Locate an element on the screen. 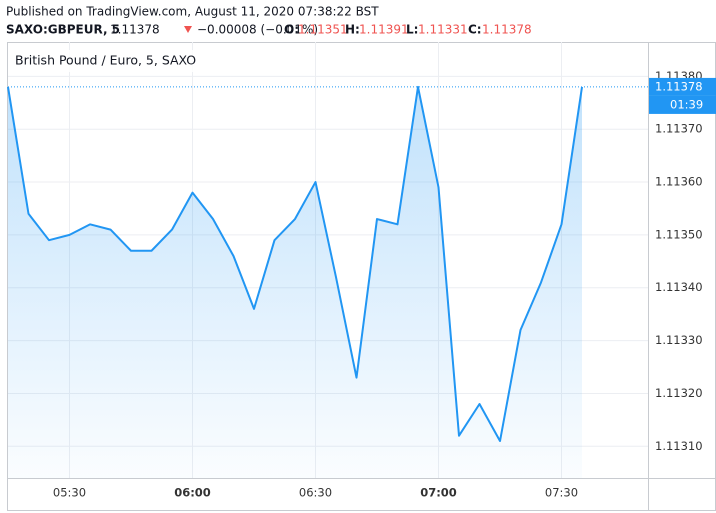  y-tick-label: 1.11350 is located at coordinates (679, 234).